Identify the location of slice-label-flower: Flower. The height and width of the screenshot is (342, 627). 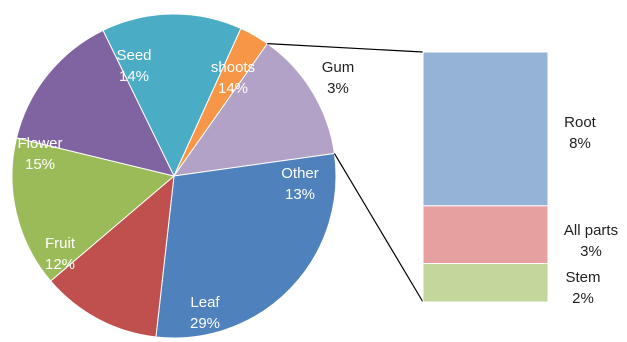
(39, 143).